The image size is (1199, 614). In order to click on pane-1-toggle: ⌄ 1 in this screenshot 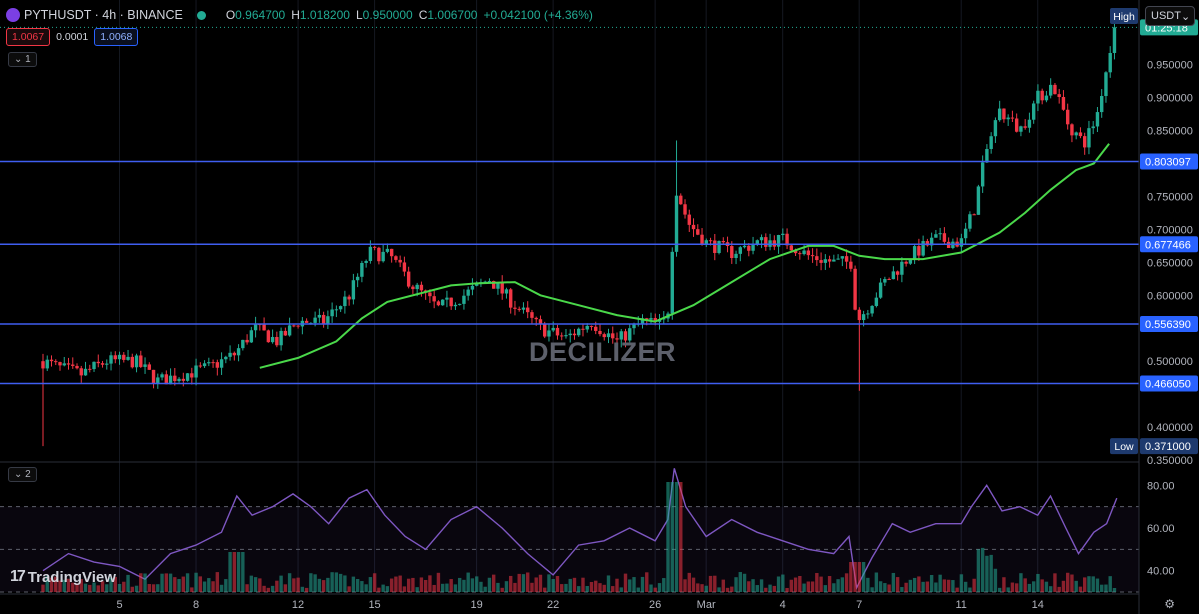, I will do `click(22, 59)`.